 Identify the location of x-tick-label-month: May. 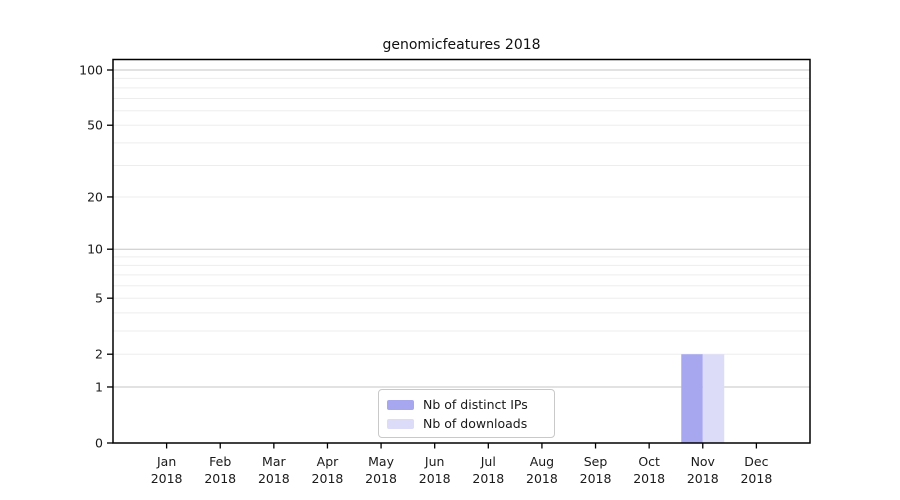
(381, 461).